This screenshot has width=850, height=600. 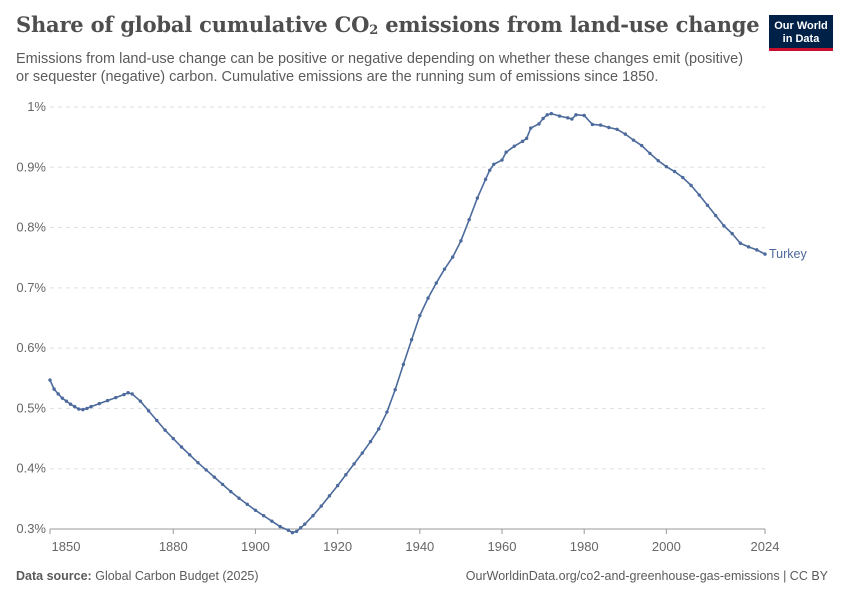 What do you see at coordinates (31, 227) in the screenshot?
I see `y-tick-label: 0.8%` at bounding box center [31, 227].